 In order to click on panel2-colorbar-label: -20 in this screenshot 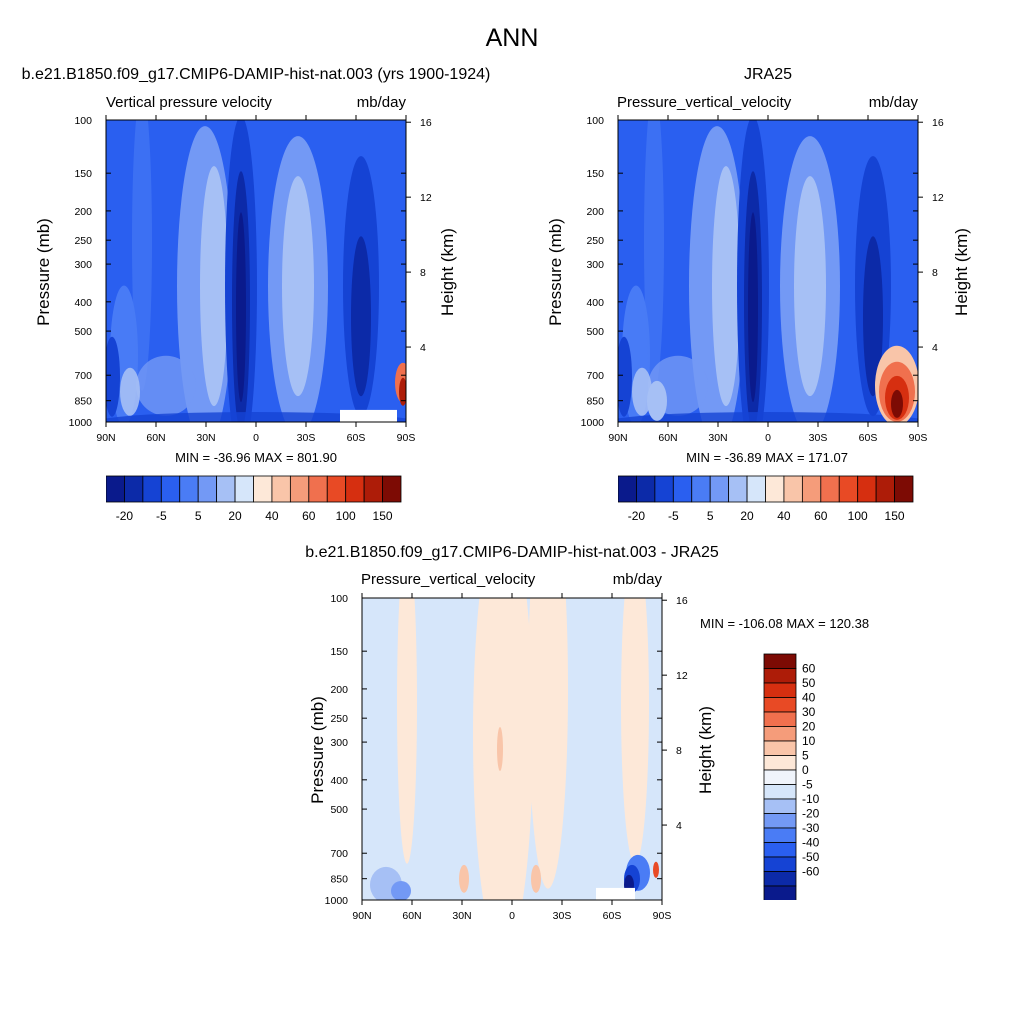, I will do `click(637, 516)`.